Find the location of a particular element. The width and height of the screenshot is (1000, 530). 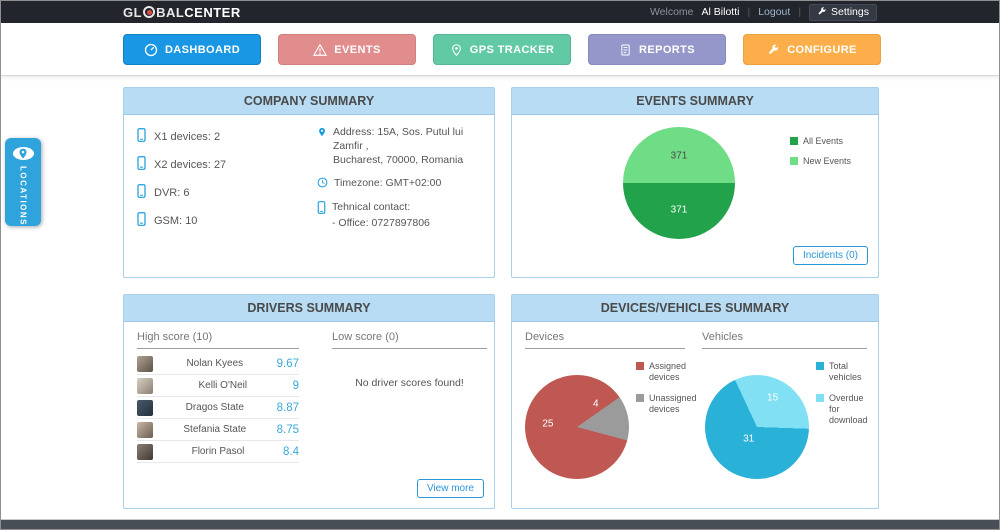

contact-row: Tehnical contact: - Office: 0727897806 is located at coordinates (402, 215).